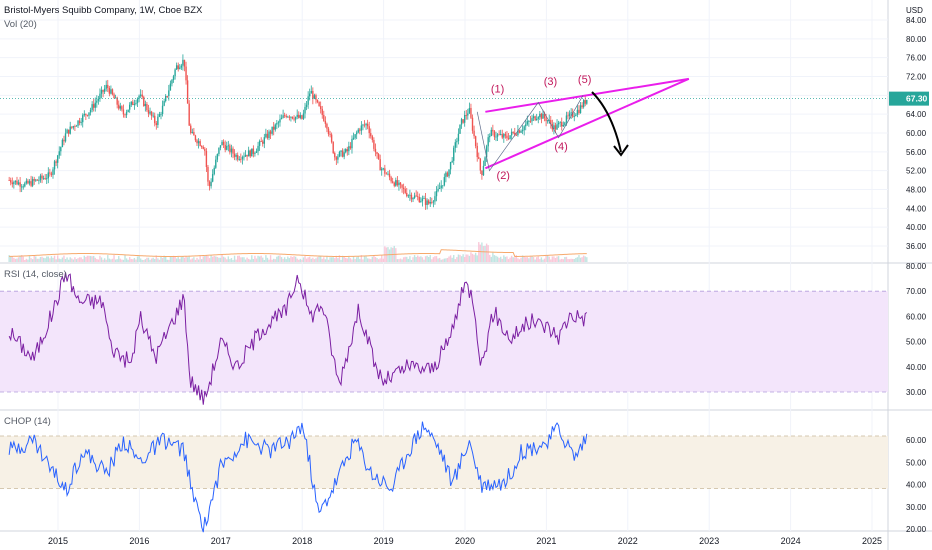 Image resolution: width=932 pixels, height=550 pixels. Describe the element at coordinates (916, 529) in the screenshot. I see `chop-axis-label: 20.00` at that location.